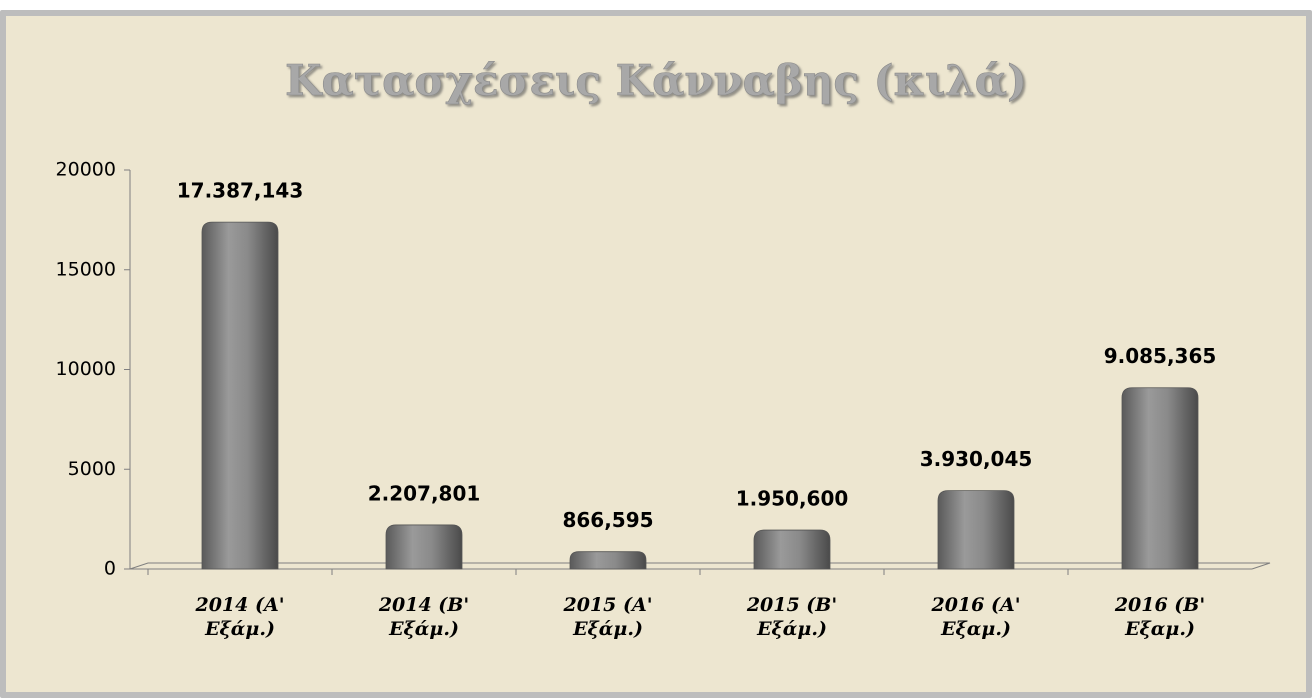 This screenshot has height=698, width=1312. What do you see at coordinates (240, 617) in the screenshot?
I see `x-tick-label: 2014 (Α' Εξάμ.)` at bounding box center [240, 617].